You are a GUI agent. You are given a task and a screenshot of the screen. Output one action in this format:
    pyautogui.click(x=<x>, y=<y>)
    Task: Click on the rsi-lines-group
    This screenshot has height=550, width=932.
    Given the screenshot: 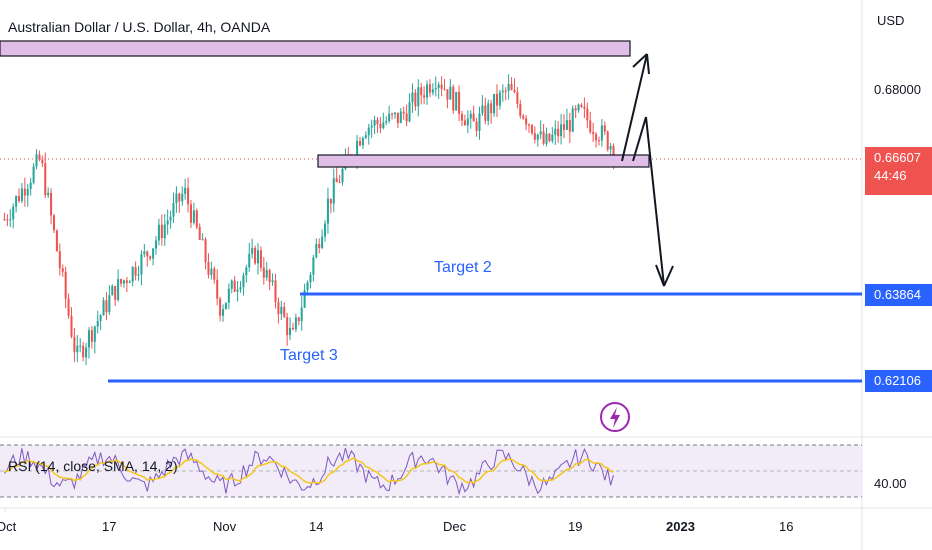 What is the action you would take?
    pyautogui.click(x=309, y=471)
    